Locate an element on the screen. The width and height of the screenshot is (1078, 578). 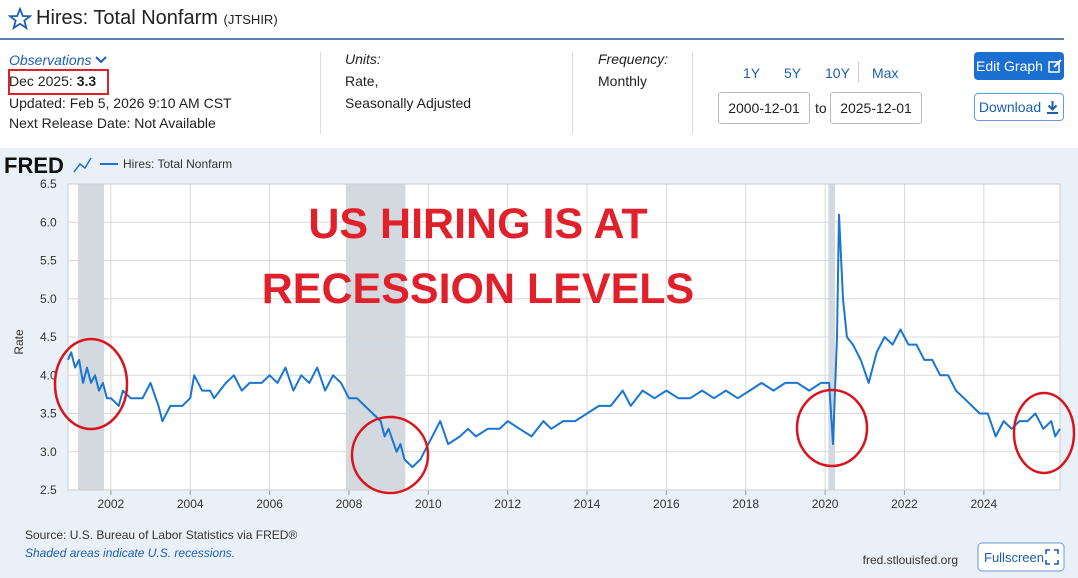
chevron is located at coordinates (101, 60).